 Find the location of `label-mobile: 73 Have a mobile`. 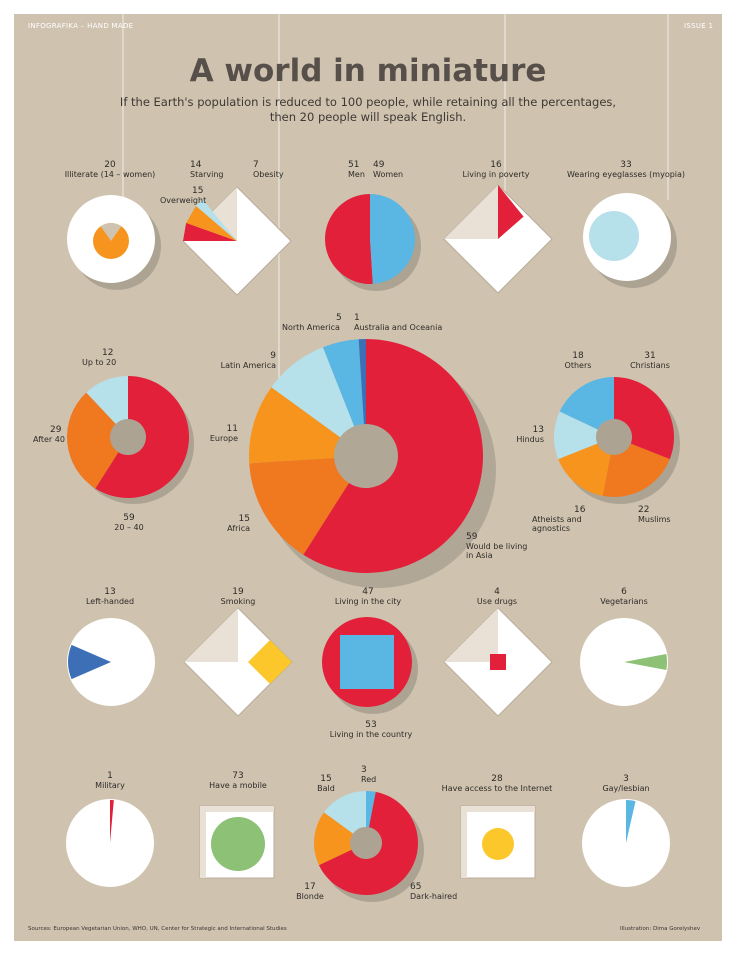

label-mobile: 73 Have a mobile is located at coordinates (238, 780).